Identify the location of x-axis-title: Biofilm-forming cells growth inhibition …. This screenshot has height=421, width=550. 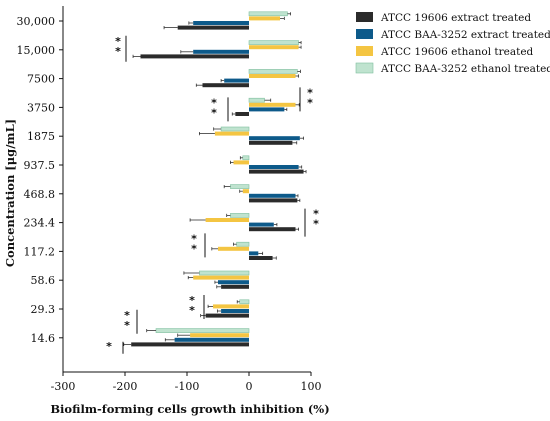
(189, 409).